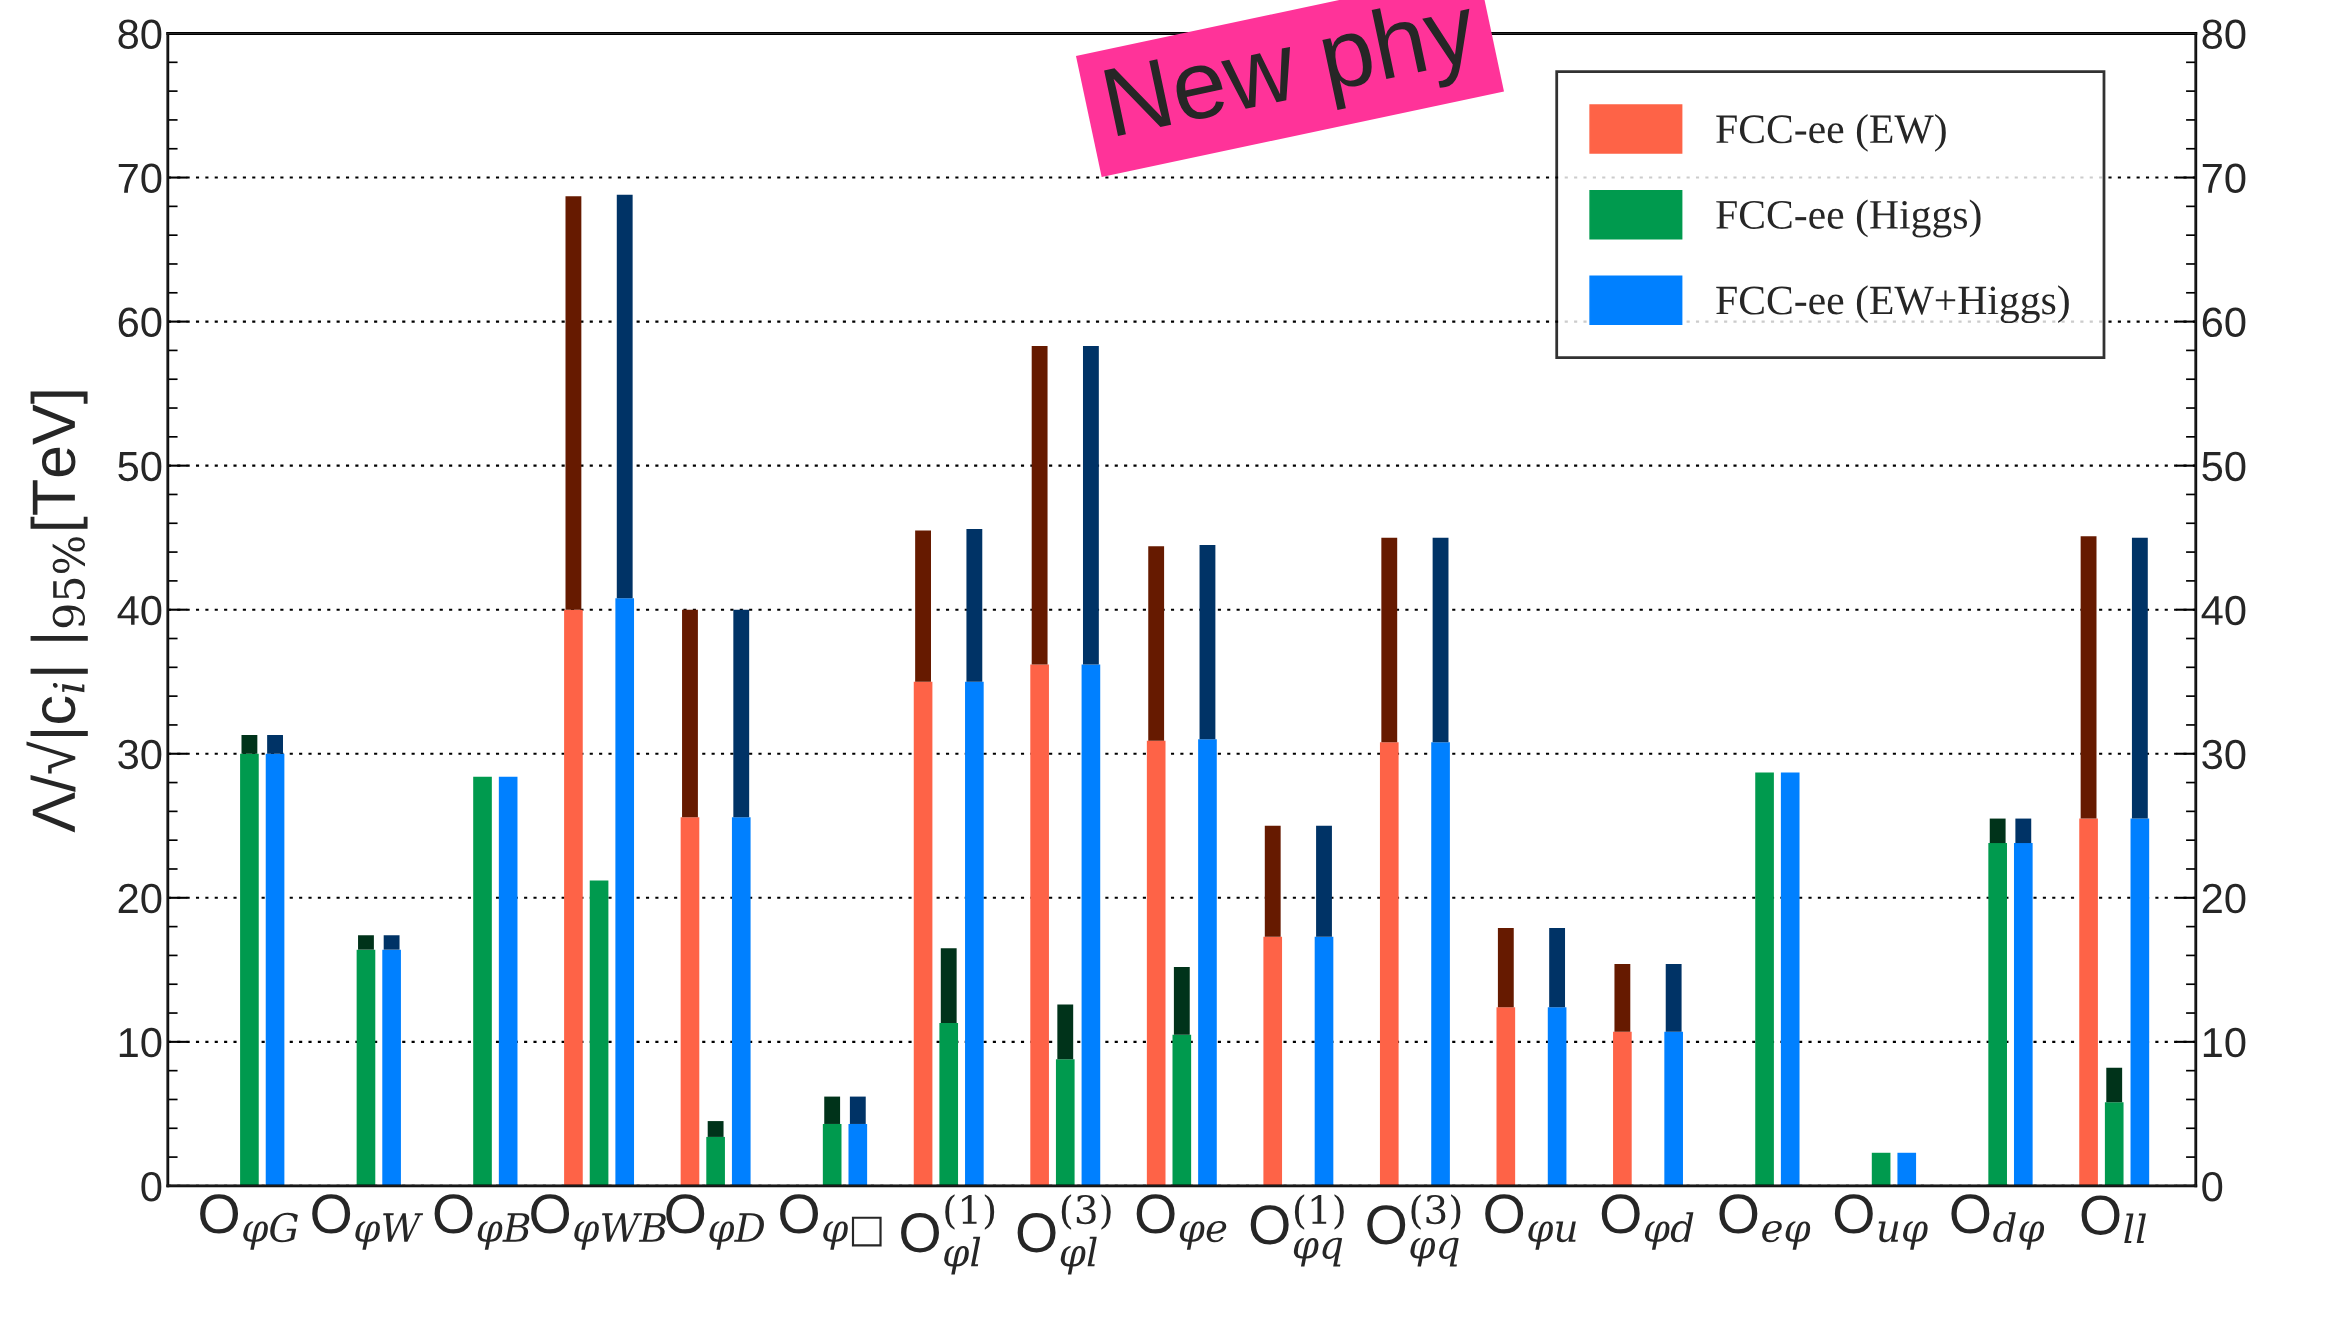  Describe the element at coordinates (948, 1234) in the screenshot. I see `x-tick-label: O$^{(1)}$$_{φl}$` at that location.